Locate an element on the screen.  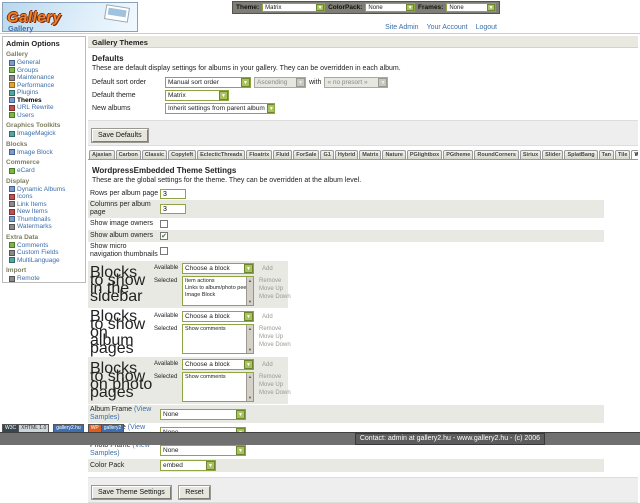
album-frame-select: None is located at coordinates (203, 414).